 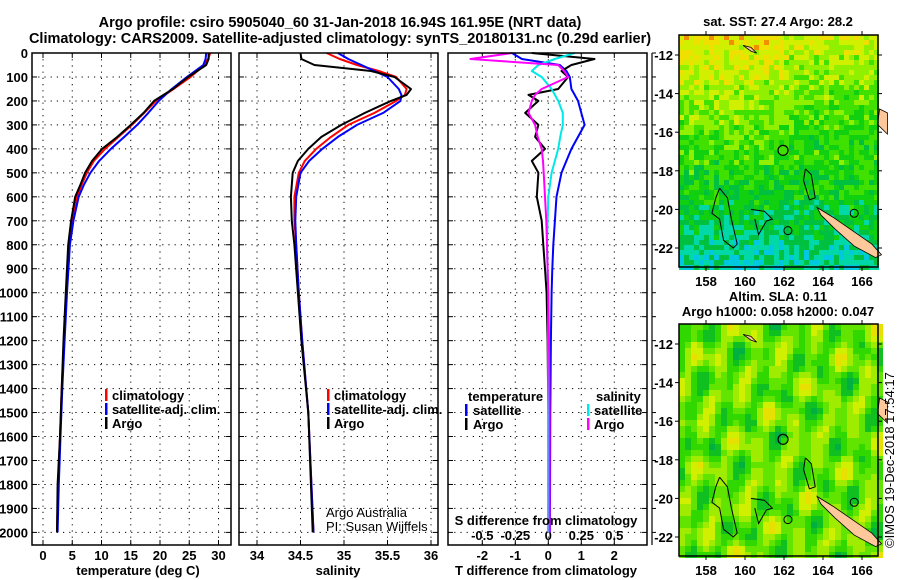 What do you see at coordinates (546, 570) in the screenshot?
I see `t-difference-axis-label: T difference from climatology` at bounding box center [546, 570].